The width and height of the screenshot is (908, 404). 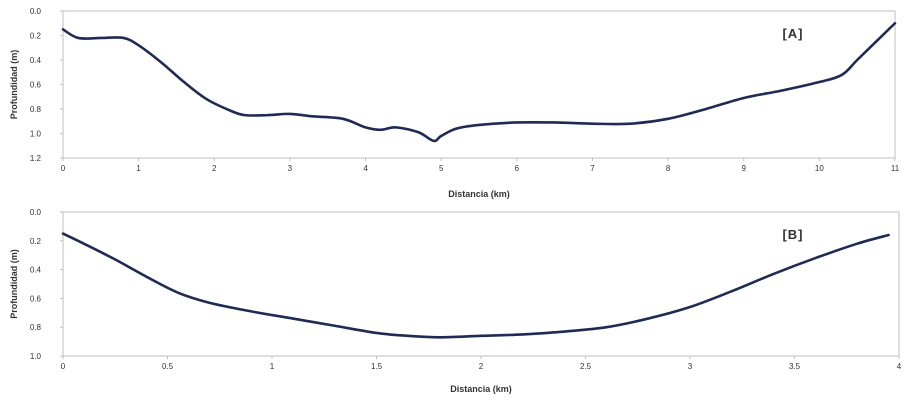 I want to click on chart-a-panel-label: [A], so click(x=792, y=33).